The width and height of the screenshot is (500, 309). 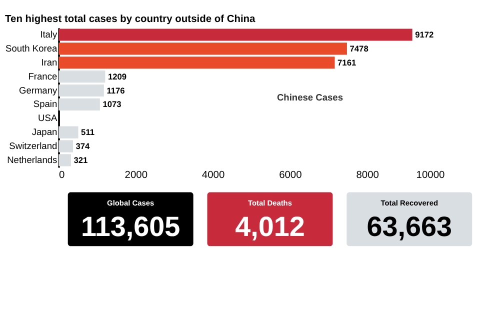 What do you see at coordinates (368, 175) in the screenshot?
I see `x-tick-label: 8000` at bounding box center [368, 175].